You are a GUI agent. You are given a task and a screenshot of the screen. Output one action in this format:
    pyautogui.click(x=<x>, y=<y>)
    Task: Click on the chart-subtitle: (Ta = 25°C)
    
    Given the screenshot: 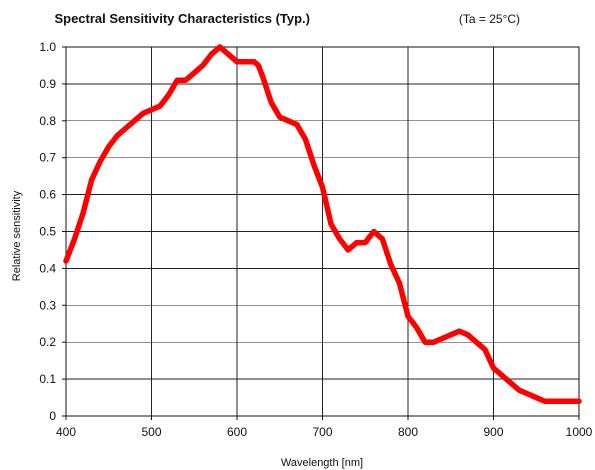 What is the action you would take?
    pyautogui.click(x=489, y=19)
    